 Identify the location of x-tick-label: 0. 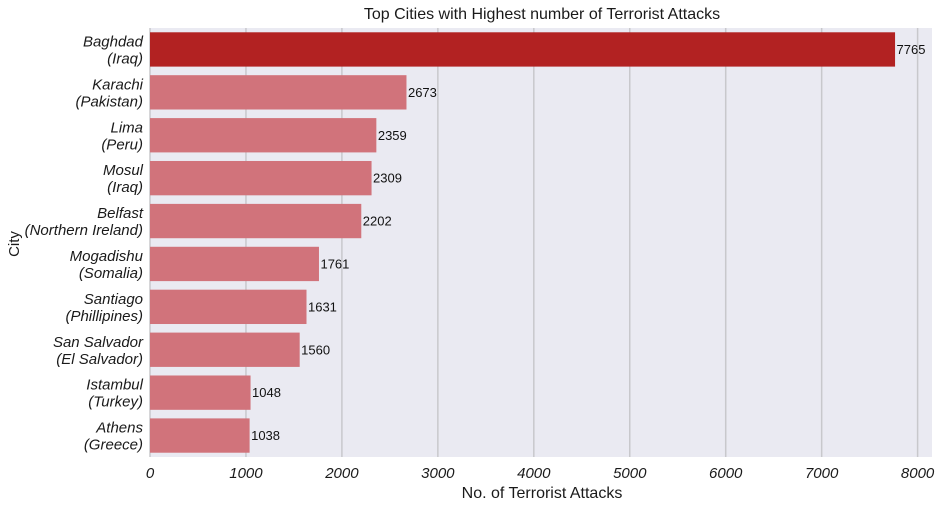
(150, 473).